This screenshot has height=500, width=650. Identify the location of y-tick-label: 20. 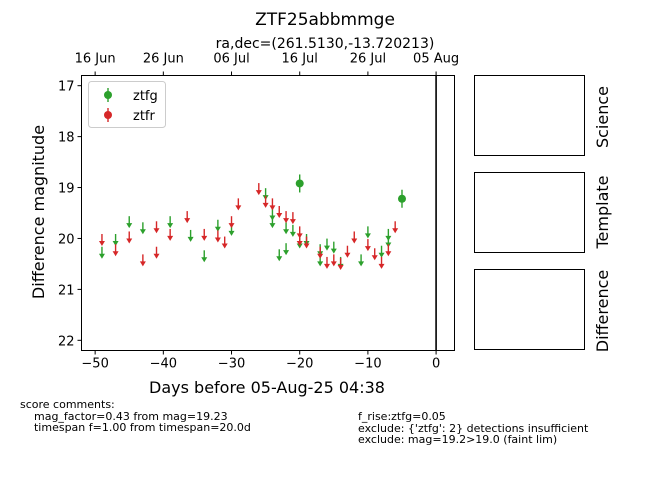
(66, 239).